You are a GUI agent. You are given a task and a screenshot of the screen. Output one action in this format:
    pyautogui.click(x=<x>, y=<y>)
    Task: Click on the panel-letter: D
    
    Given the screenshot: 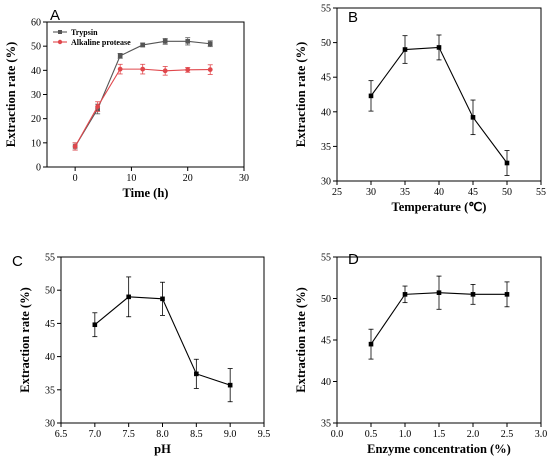 What is the action you would take?
    pyautogui.click(x=353, y=259)
    